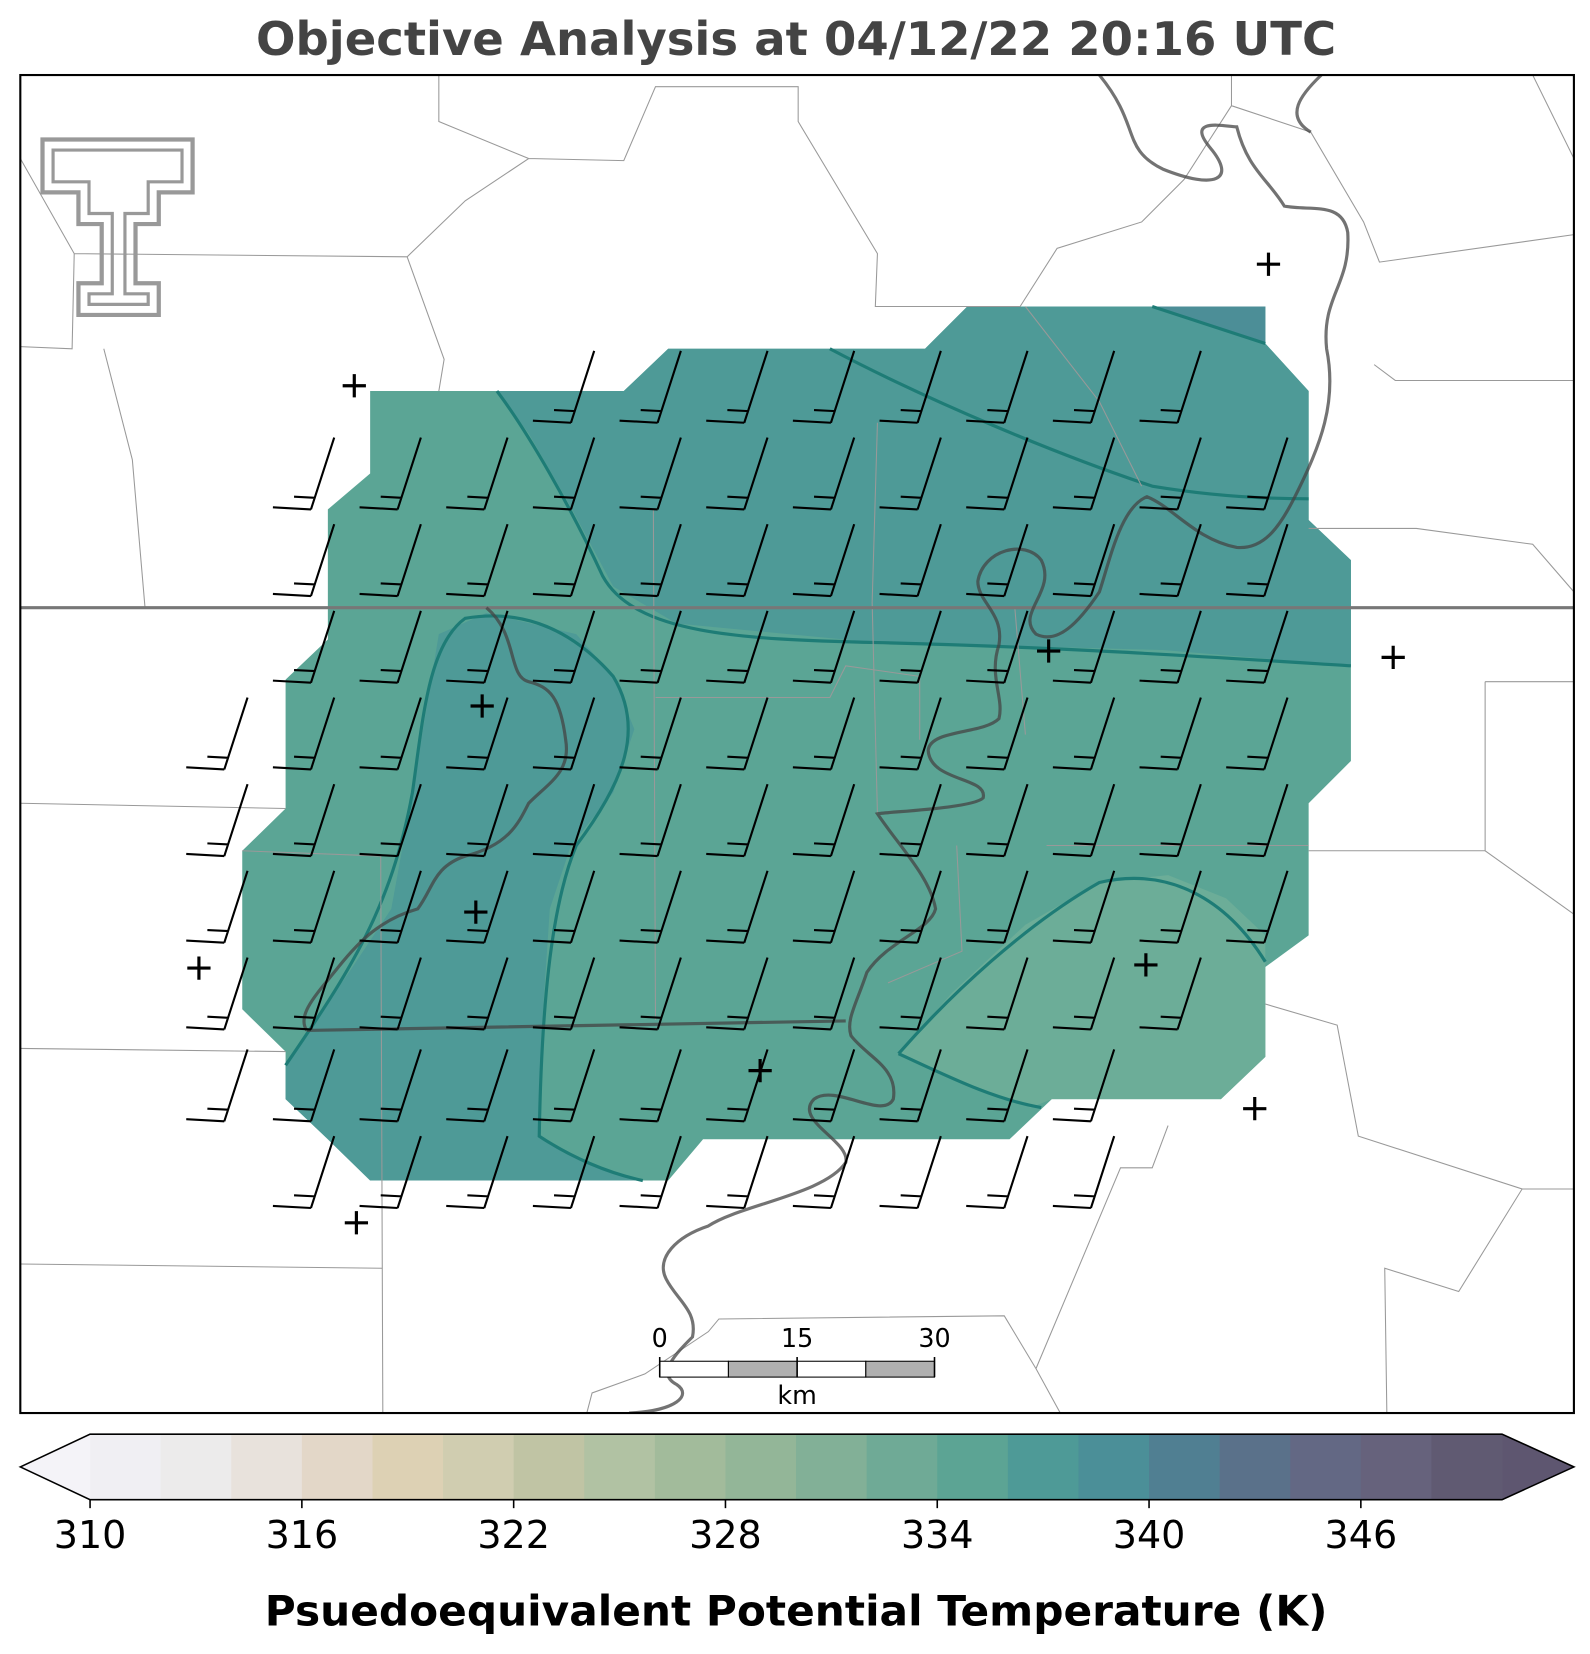 This screenshot has width=1590, height=1654. What do you see at coordinates (725, 1535) in the screenshot?
I see `colorbar-tick-label: 328` at bounding box center [725, 1535].